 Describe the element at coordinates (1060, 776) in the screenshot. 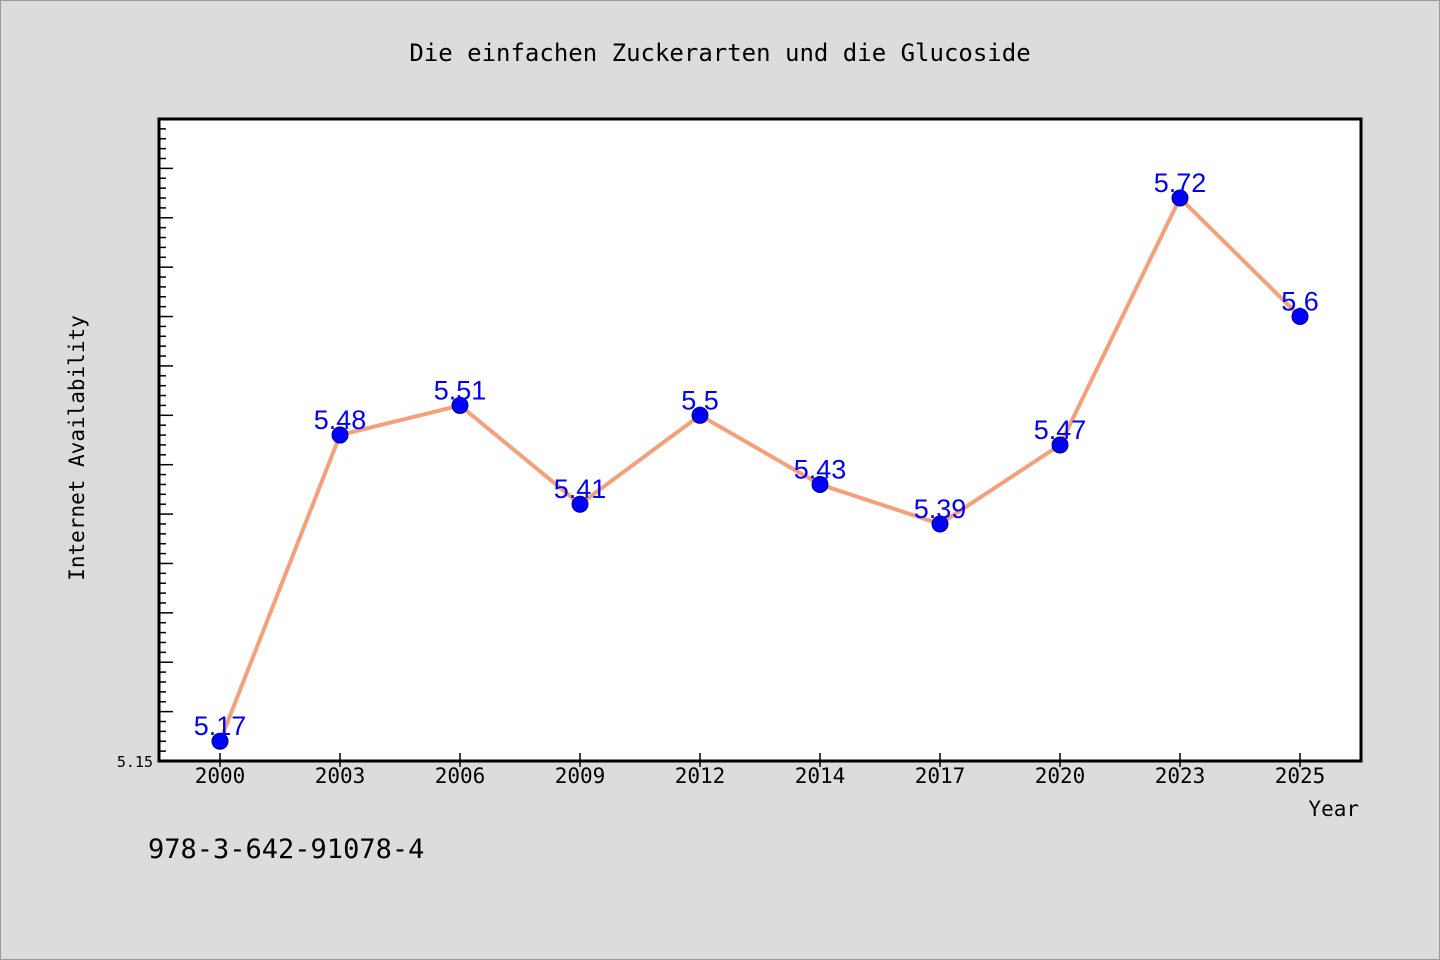

I see `x-tick-label: 2020` at that location.